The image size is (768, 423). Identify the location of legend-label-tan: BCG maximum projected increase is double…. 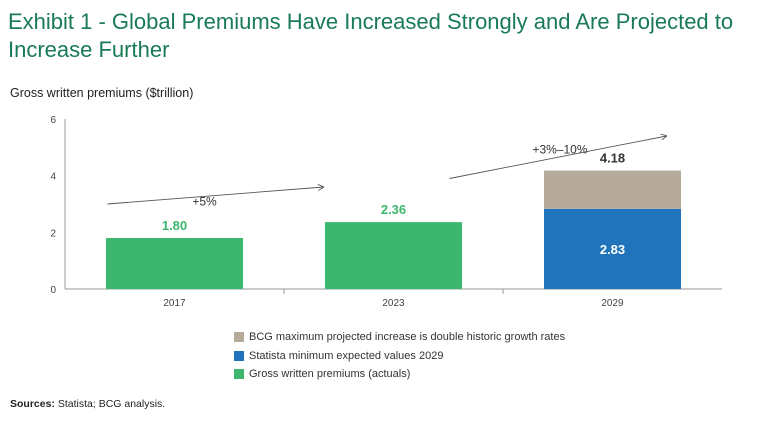
(407, 337).